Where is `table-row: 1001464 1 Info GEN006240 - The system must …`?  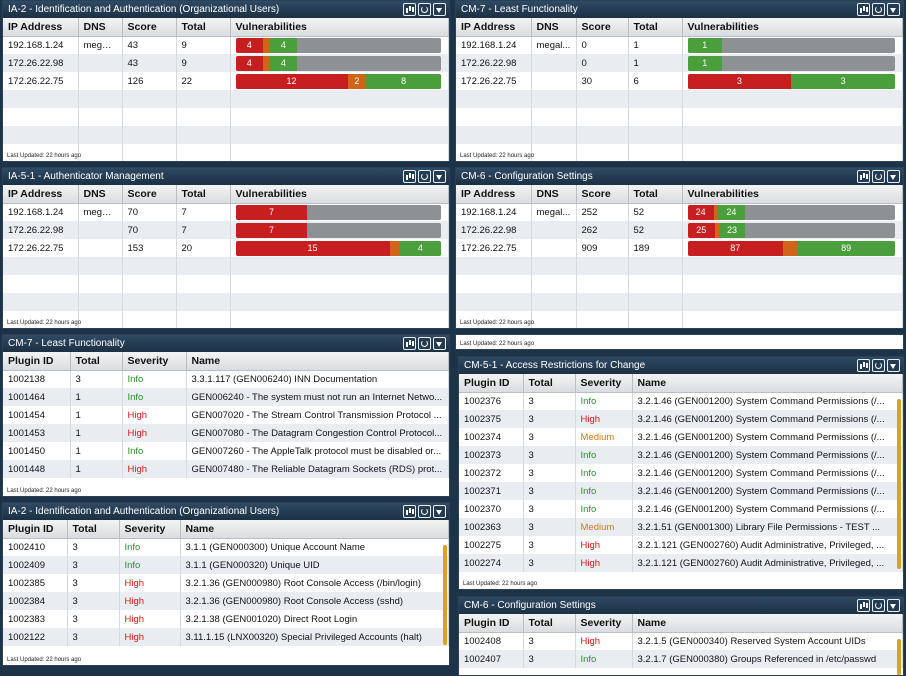
table-row: 1001464 1 Info GEN006240 - The system must … is located at coordinates (226, 397).